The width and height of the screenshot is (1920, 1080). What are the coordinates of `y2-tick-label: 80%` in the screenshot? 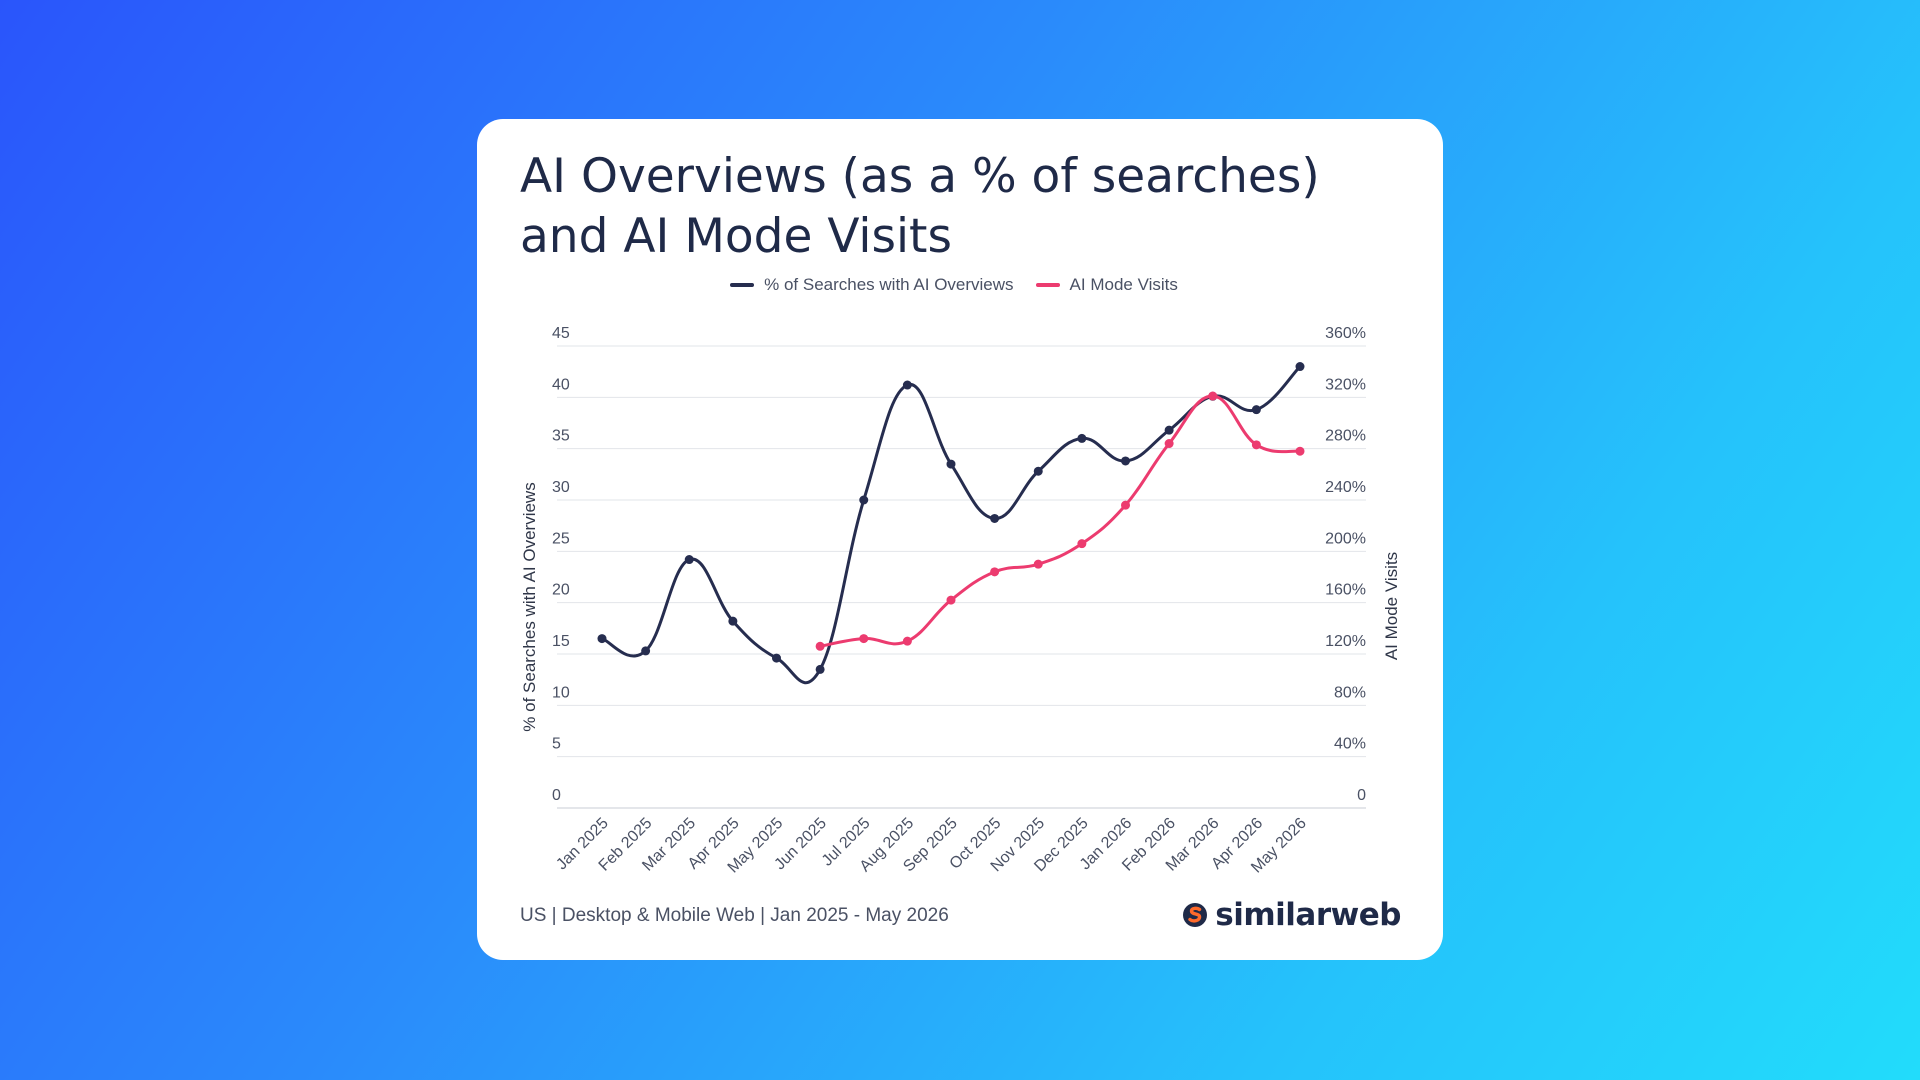 It's located at (1350, 692).